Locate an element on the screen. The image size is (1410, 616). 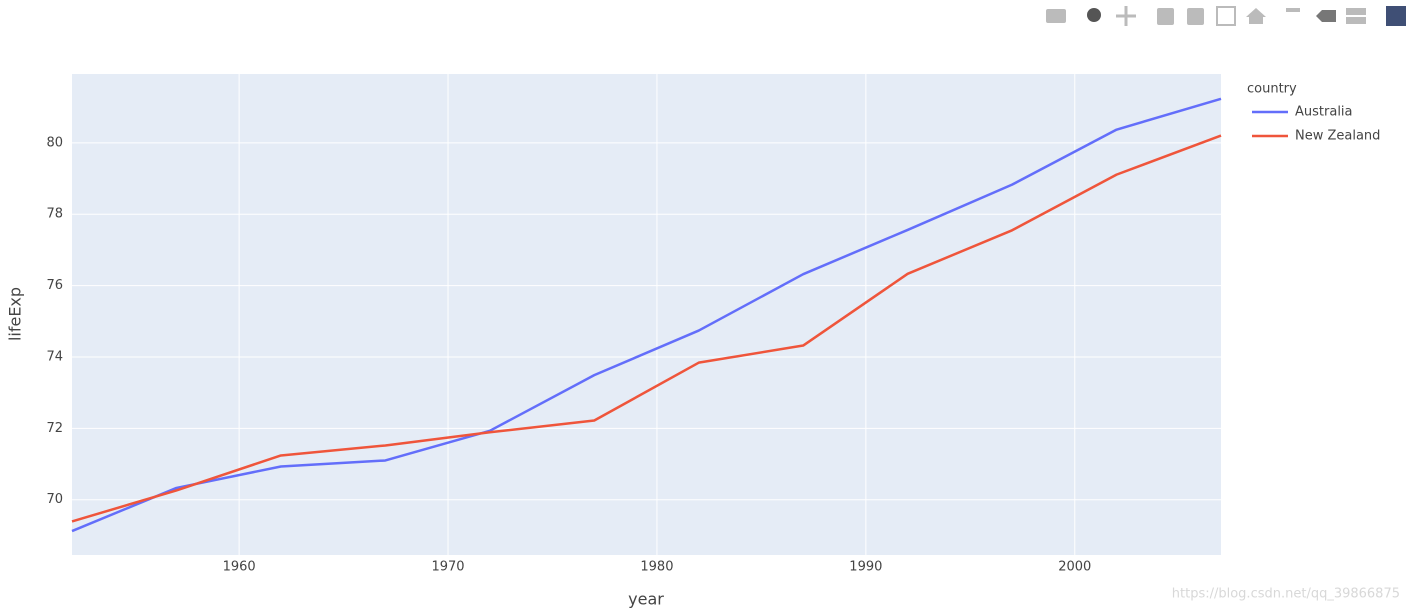
y-tick-label: 70 is located at coordinates (54, 499).